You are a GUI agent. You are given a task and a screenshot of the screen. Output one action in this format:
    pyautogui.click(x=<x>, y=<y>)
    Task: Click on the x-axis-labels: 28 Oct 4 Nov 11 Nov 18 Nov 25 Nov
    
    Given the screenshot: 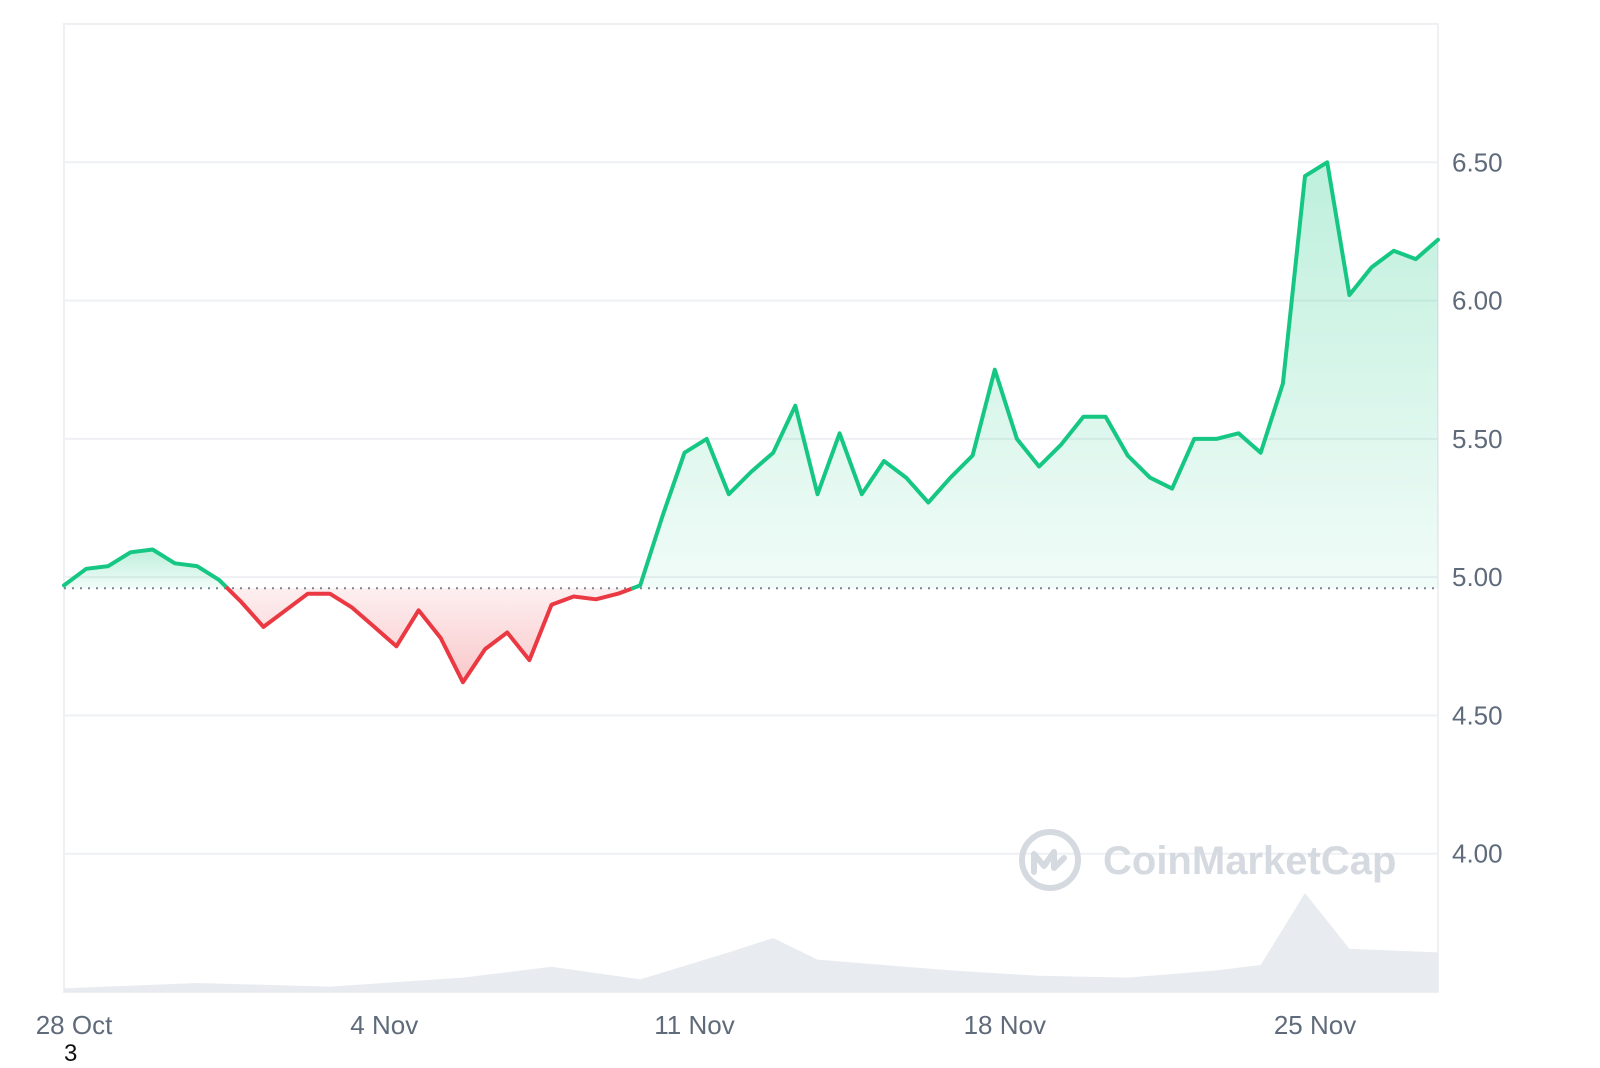 What is the action you would take?
    pyautogui.click(x=696, y=1025)
    